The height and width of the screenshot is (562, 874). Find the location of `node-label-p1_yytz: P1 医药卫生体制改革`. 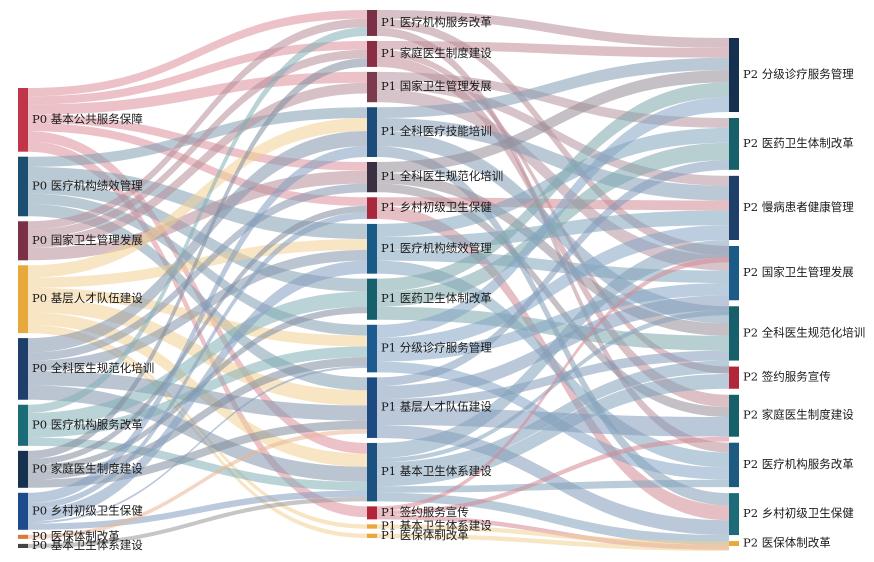

node-label-p1_yytz: P1 医药卫生体制改革 is located at coordinates (436, 298).